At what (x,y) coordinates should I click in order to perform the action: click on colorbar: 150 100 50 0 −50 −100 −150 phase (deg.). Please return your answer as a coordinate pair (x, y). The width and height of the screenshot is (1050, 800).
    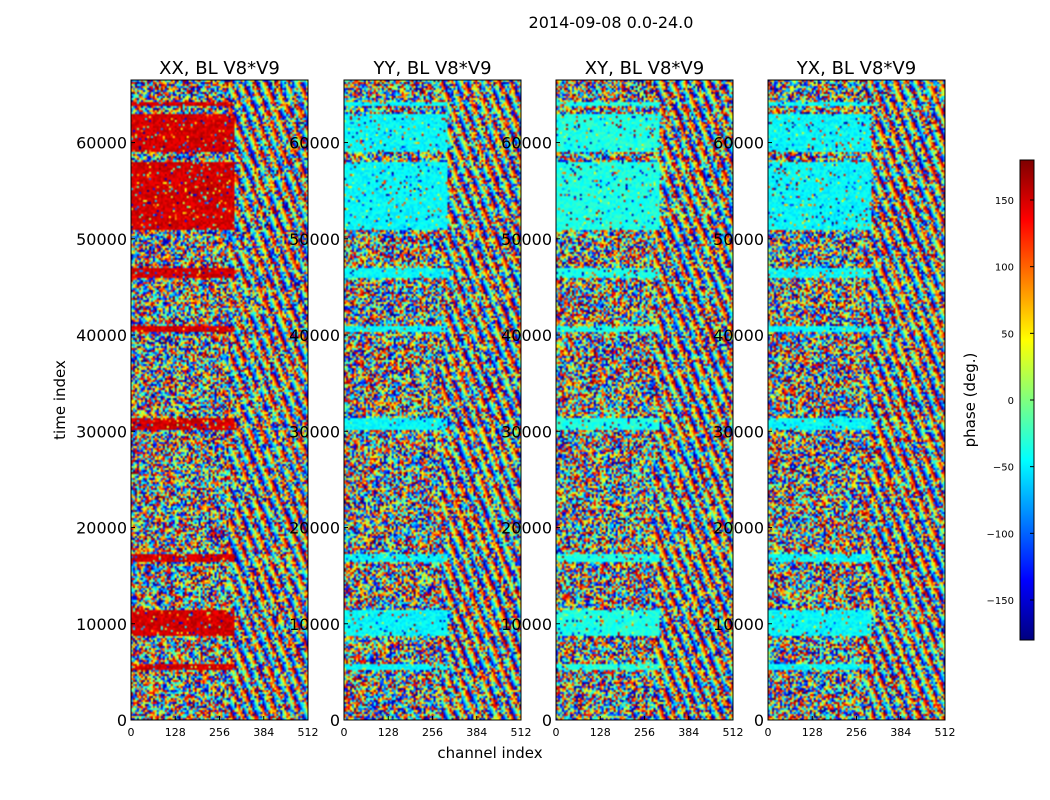
    Looking at the image, I should click on (998, 400).